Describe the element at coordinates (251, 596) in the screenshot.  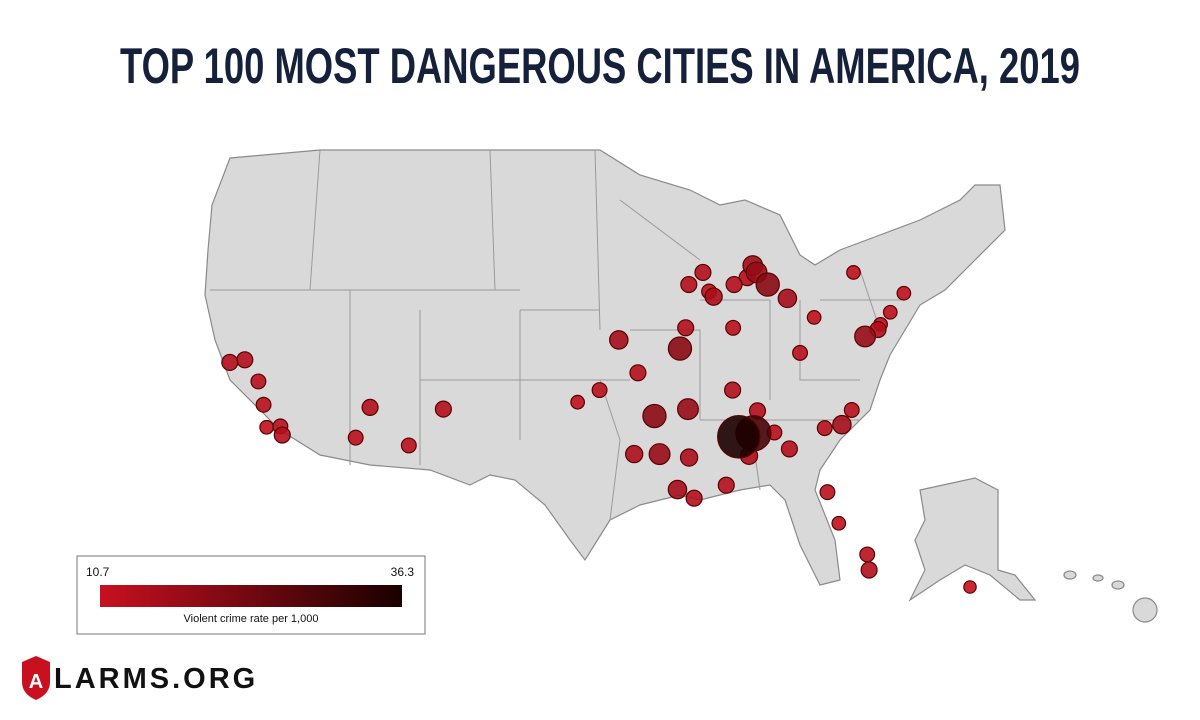
I see `legend-gradient` at that location.